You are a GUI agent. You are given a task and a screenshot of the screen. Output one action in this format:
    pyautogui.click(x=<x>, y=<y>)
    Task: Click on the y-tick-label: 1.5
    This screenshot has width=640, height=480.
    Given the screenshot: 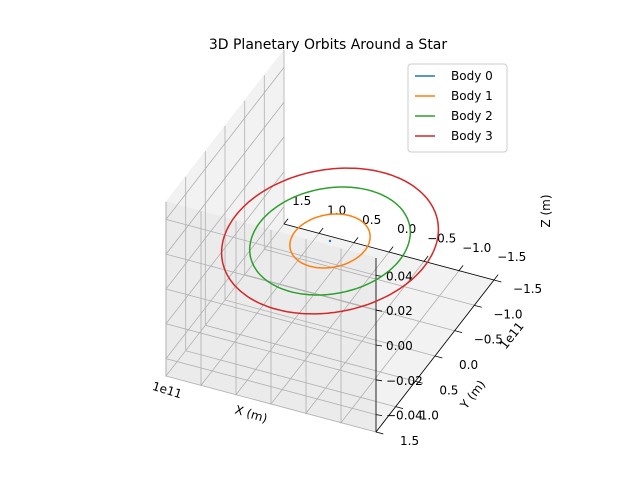 What is the action you would take?
    pyautogui.click(x=409, y=441)
    